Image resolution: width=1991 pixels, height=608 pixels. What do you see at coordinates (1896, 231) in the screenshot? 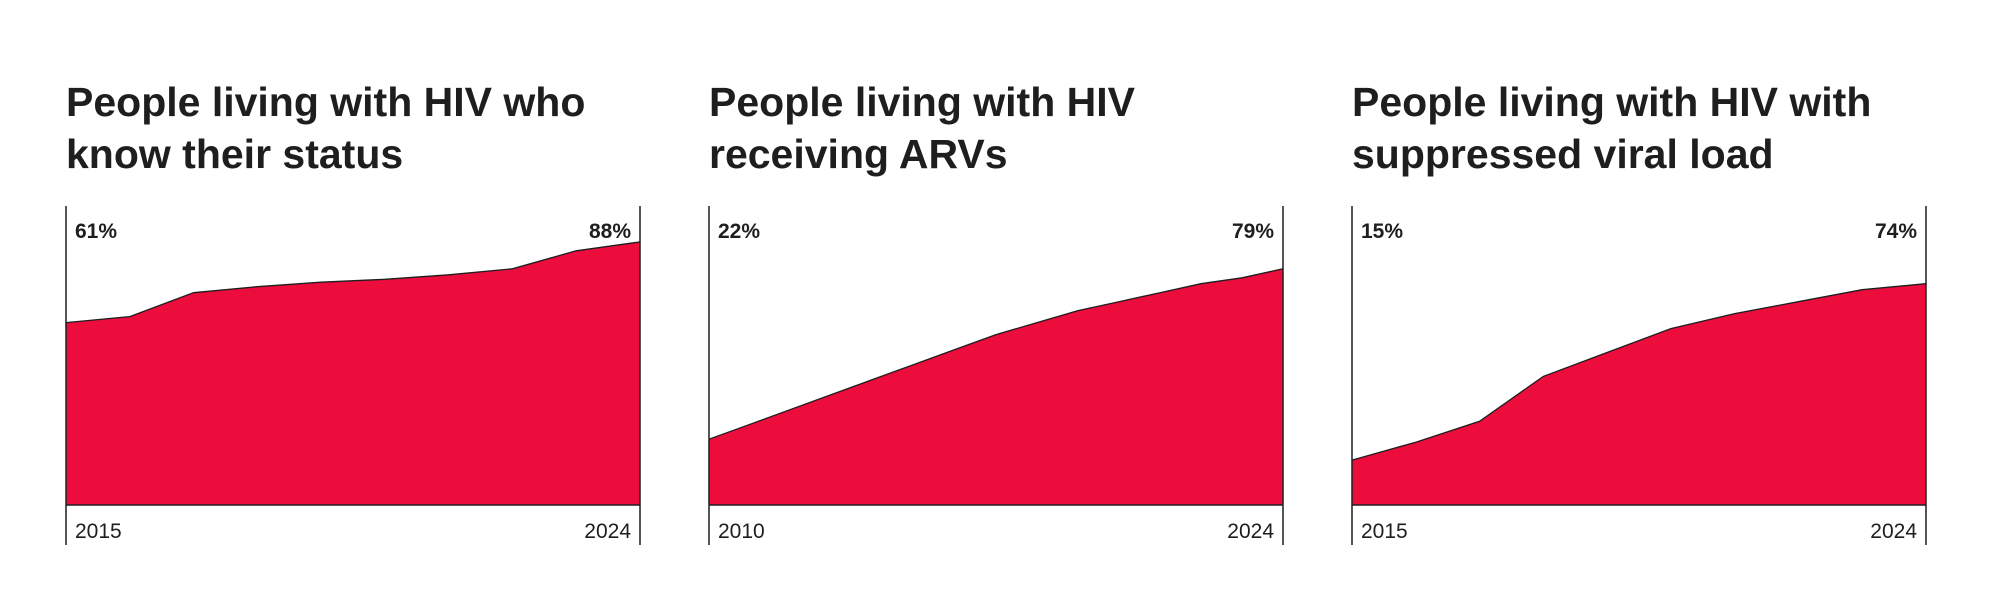
I see `end-value-label: 74%` at bounding box center [1896, 231].